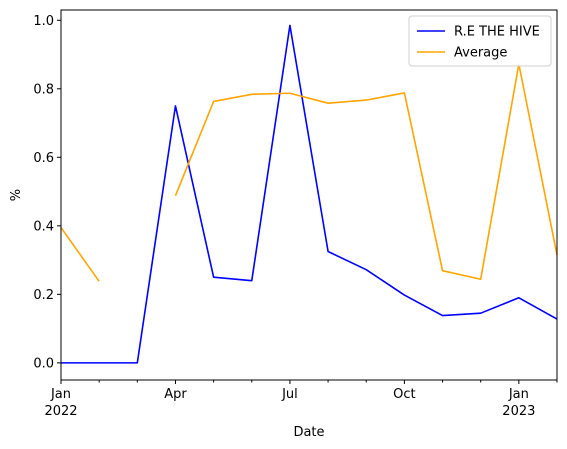  Describe the element at coordinates (43, 363) in the screenshot. I see `y-tick-label: 0.0` at that location.